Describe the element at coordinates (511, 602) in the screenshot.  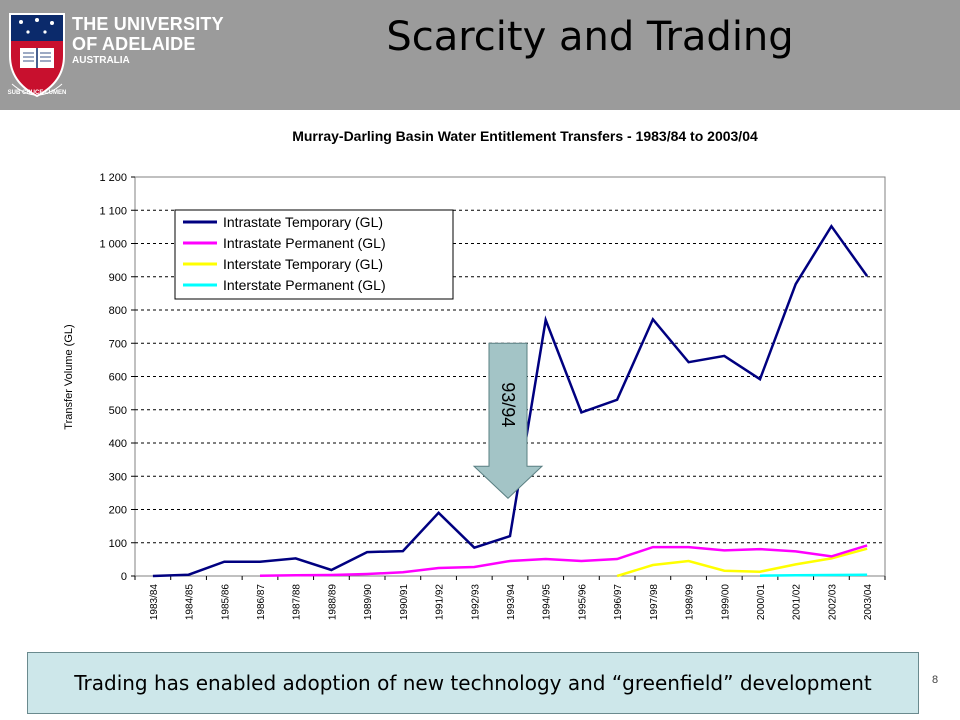
I see `x-tick-label: 1993/94` at that location.